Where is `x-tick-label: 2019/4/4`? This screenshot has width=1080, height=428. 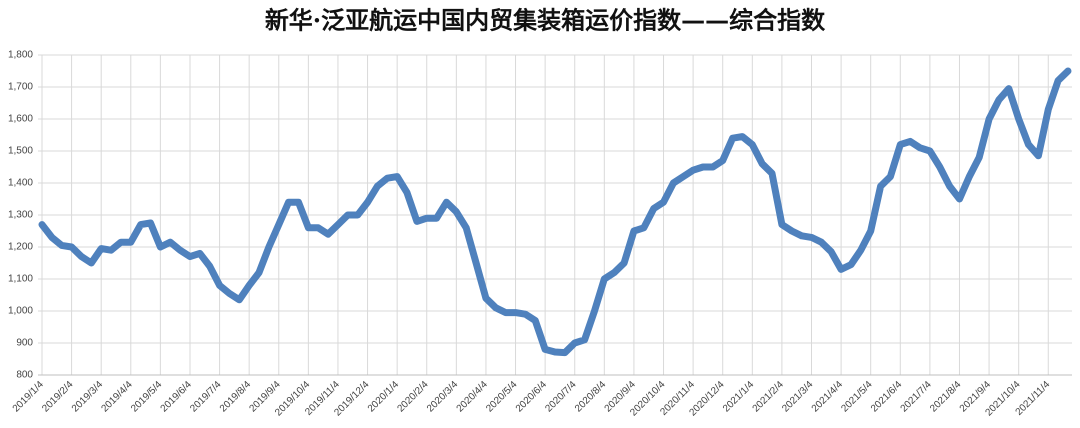 x-tick-label: 2019/4/4 is located at coordinates (117, 397).